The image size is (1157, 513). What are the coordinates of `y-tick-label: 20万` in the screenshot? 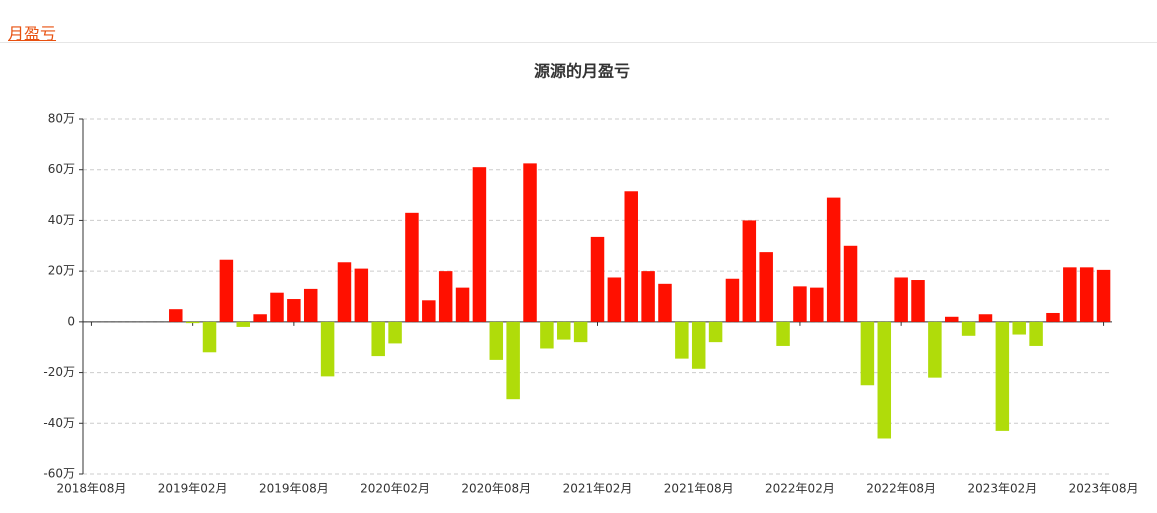 It's located at (61, 271).